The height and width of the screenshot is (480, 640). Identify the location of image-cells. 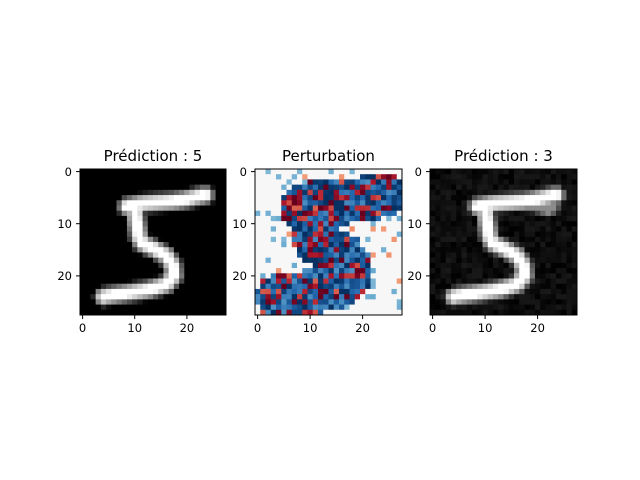
(328, 242).